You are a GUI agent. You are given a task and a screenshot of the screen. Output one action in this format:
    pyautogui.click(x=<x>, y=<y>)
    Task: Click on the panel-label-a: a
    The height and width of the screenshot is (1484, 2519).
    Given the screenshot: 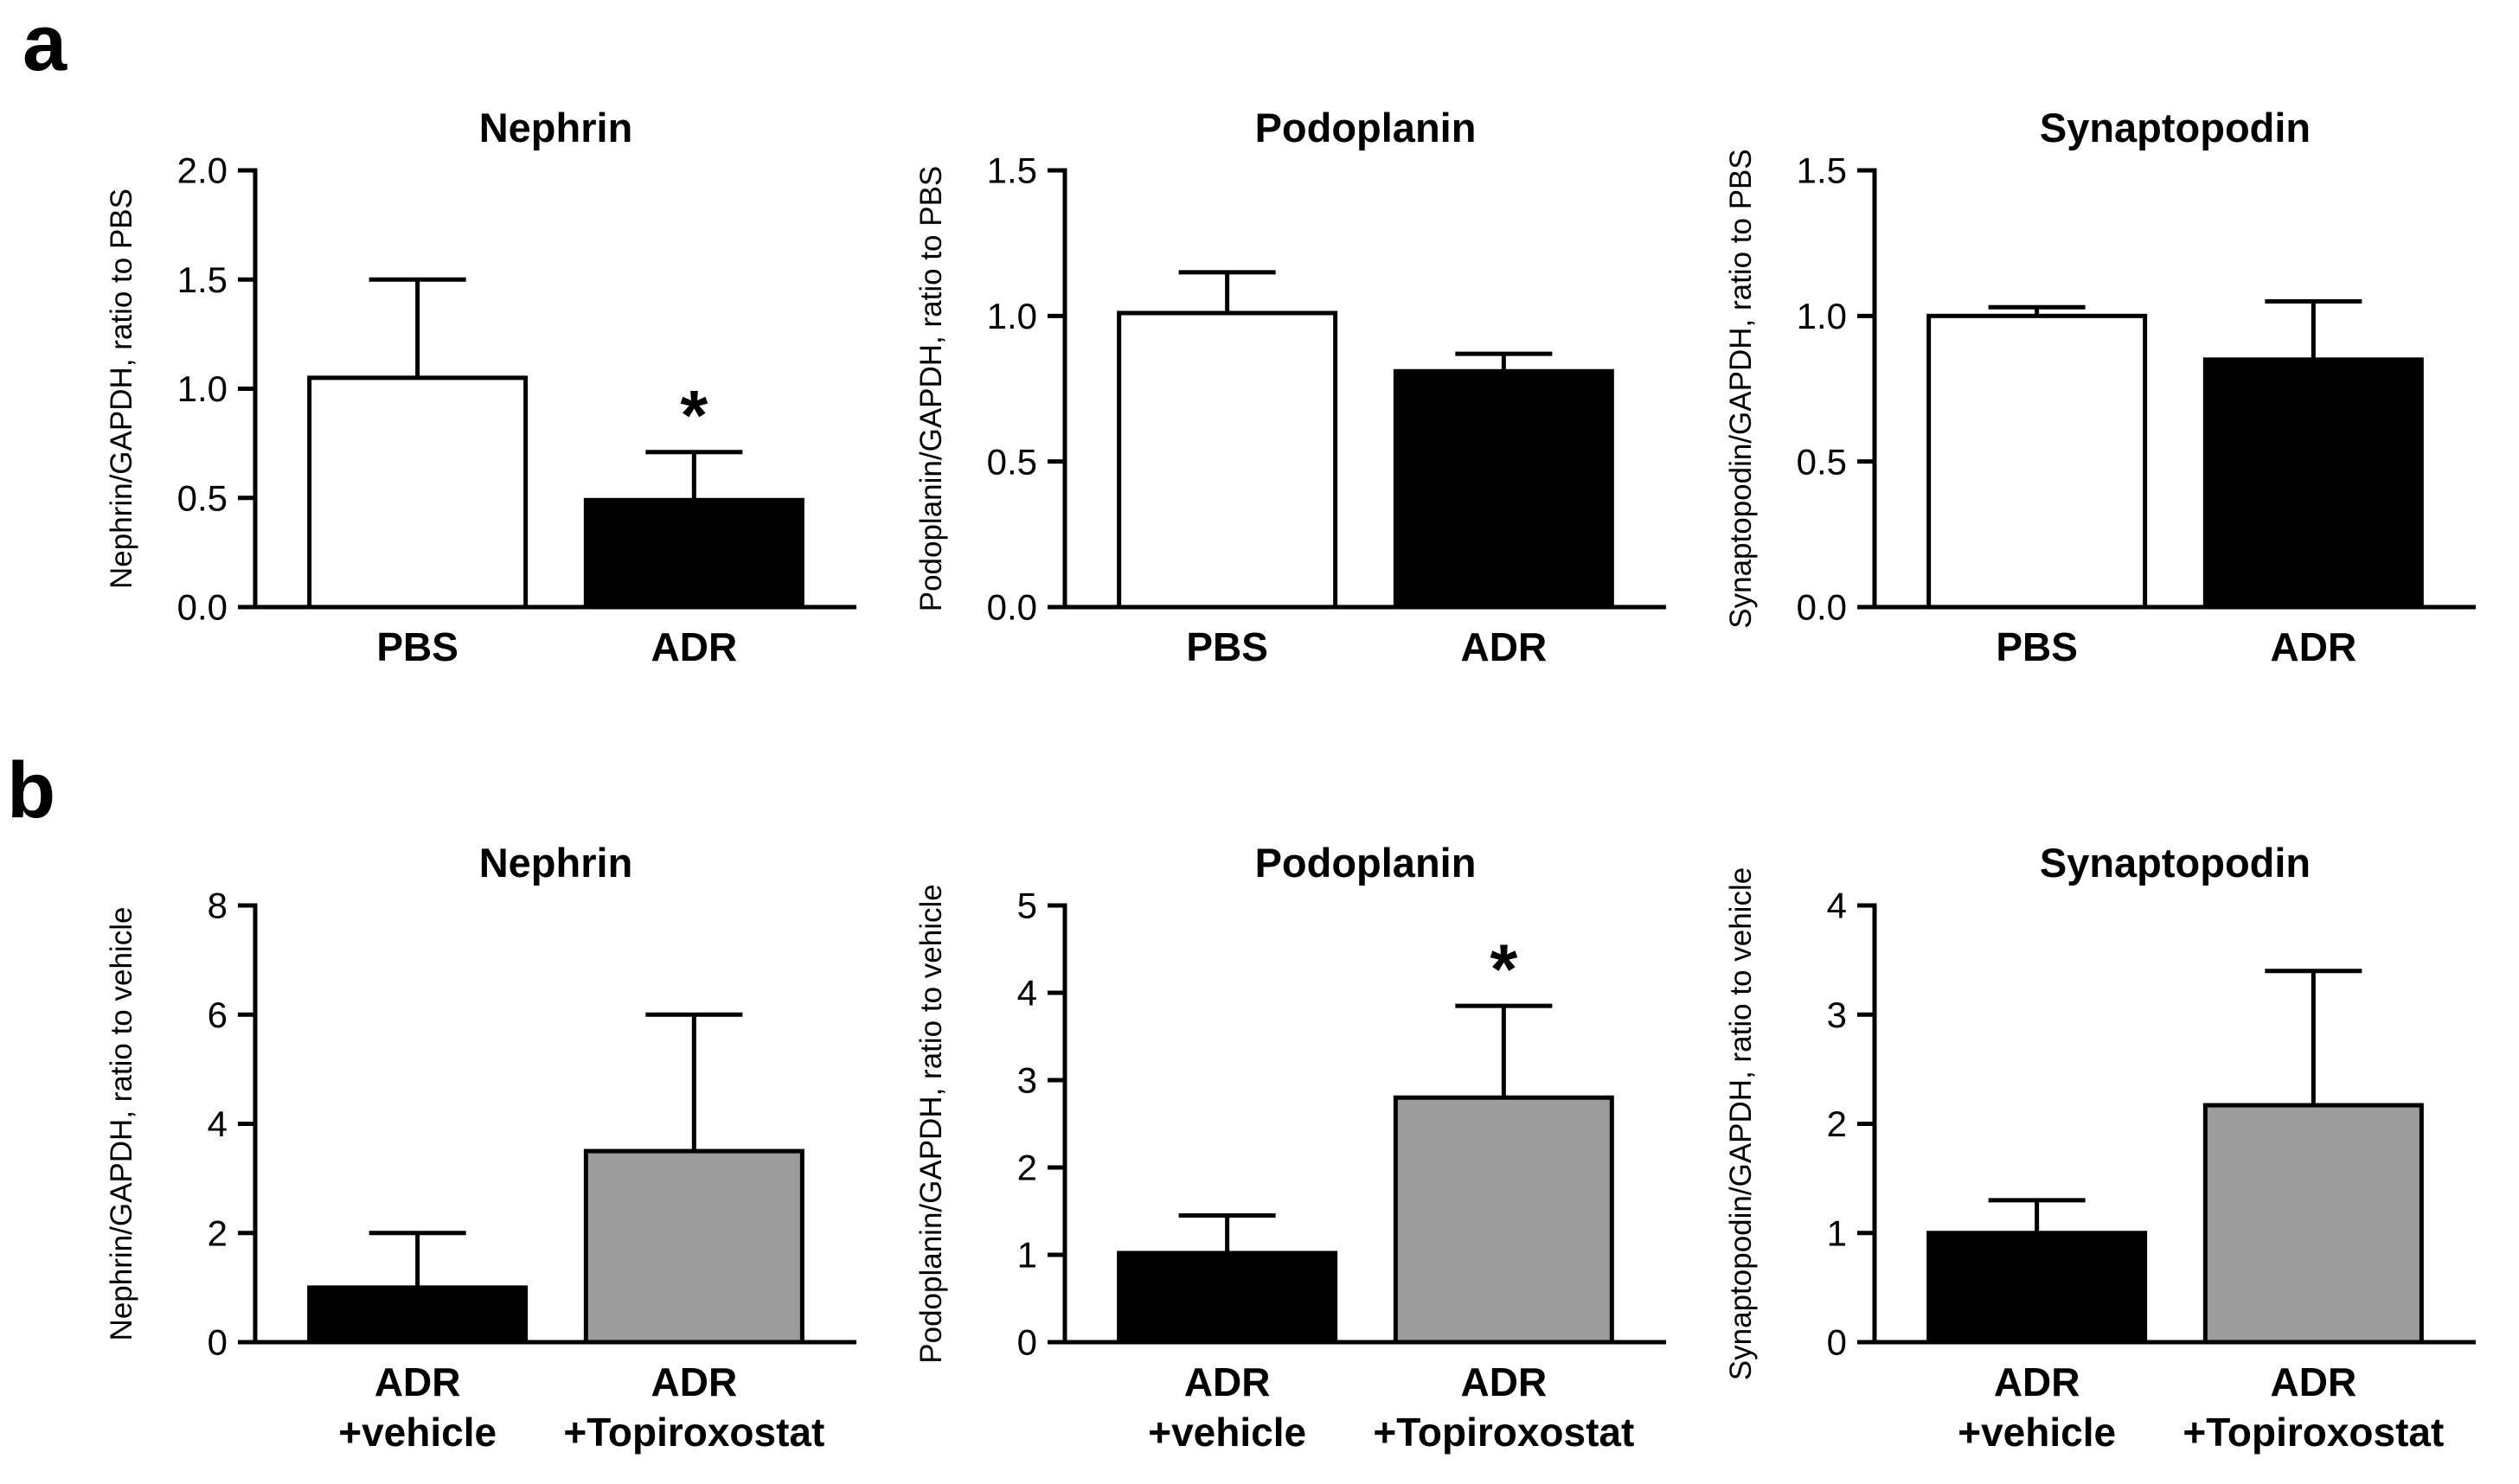 What is the action you would take?
    pyautogui.click(x=45, y=44)
    